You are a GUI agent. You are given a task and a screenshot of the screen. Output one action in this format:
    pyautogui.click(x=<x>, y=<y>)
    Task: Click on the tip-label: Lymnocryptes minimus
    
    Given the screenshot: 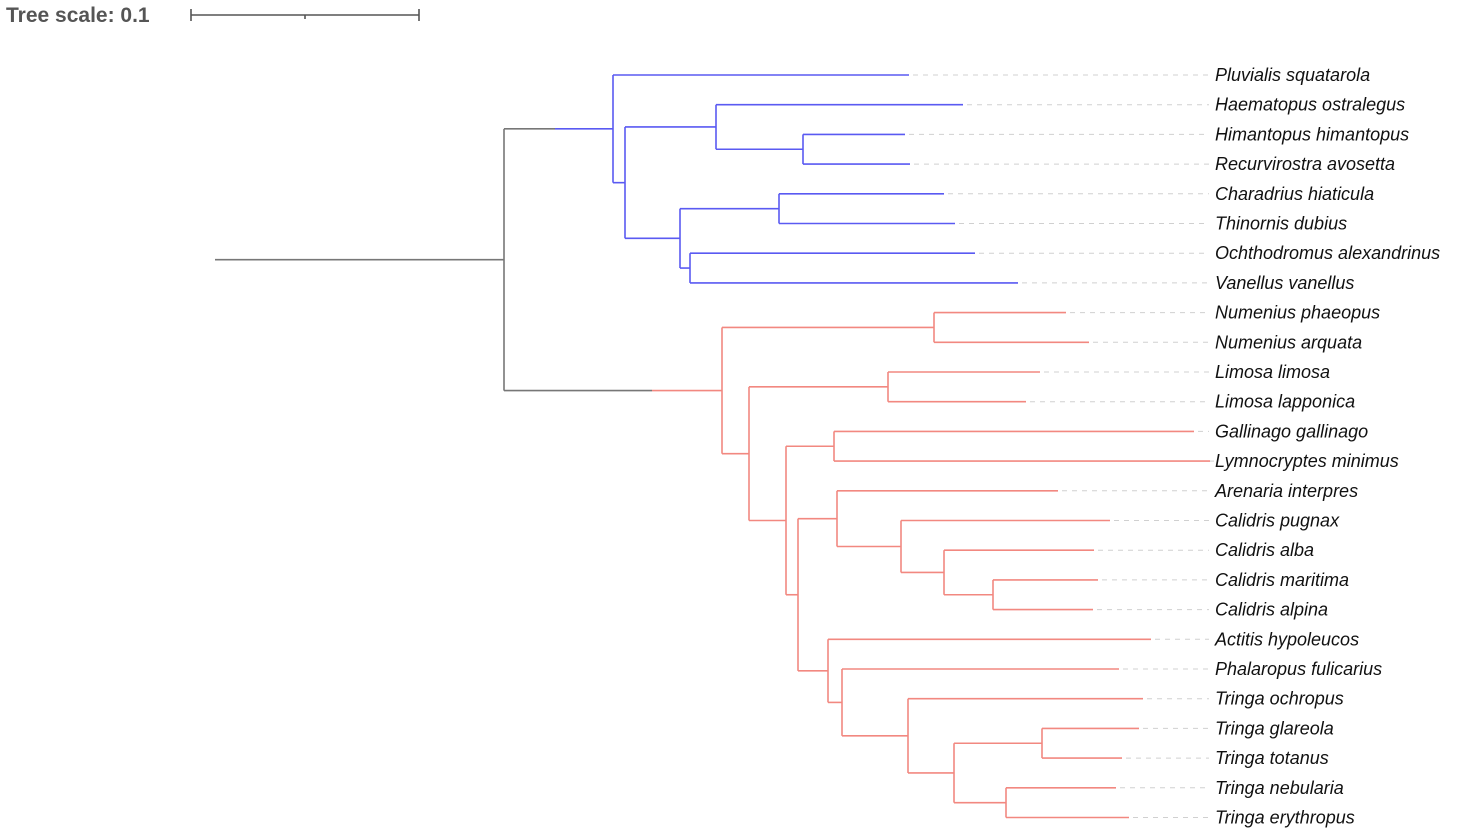 What is the action you would take?
    pyautogui.click(x=1307, y=461)
    